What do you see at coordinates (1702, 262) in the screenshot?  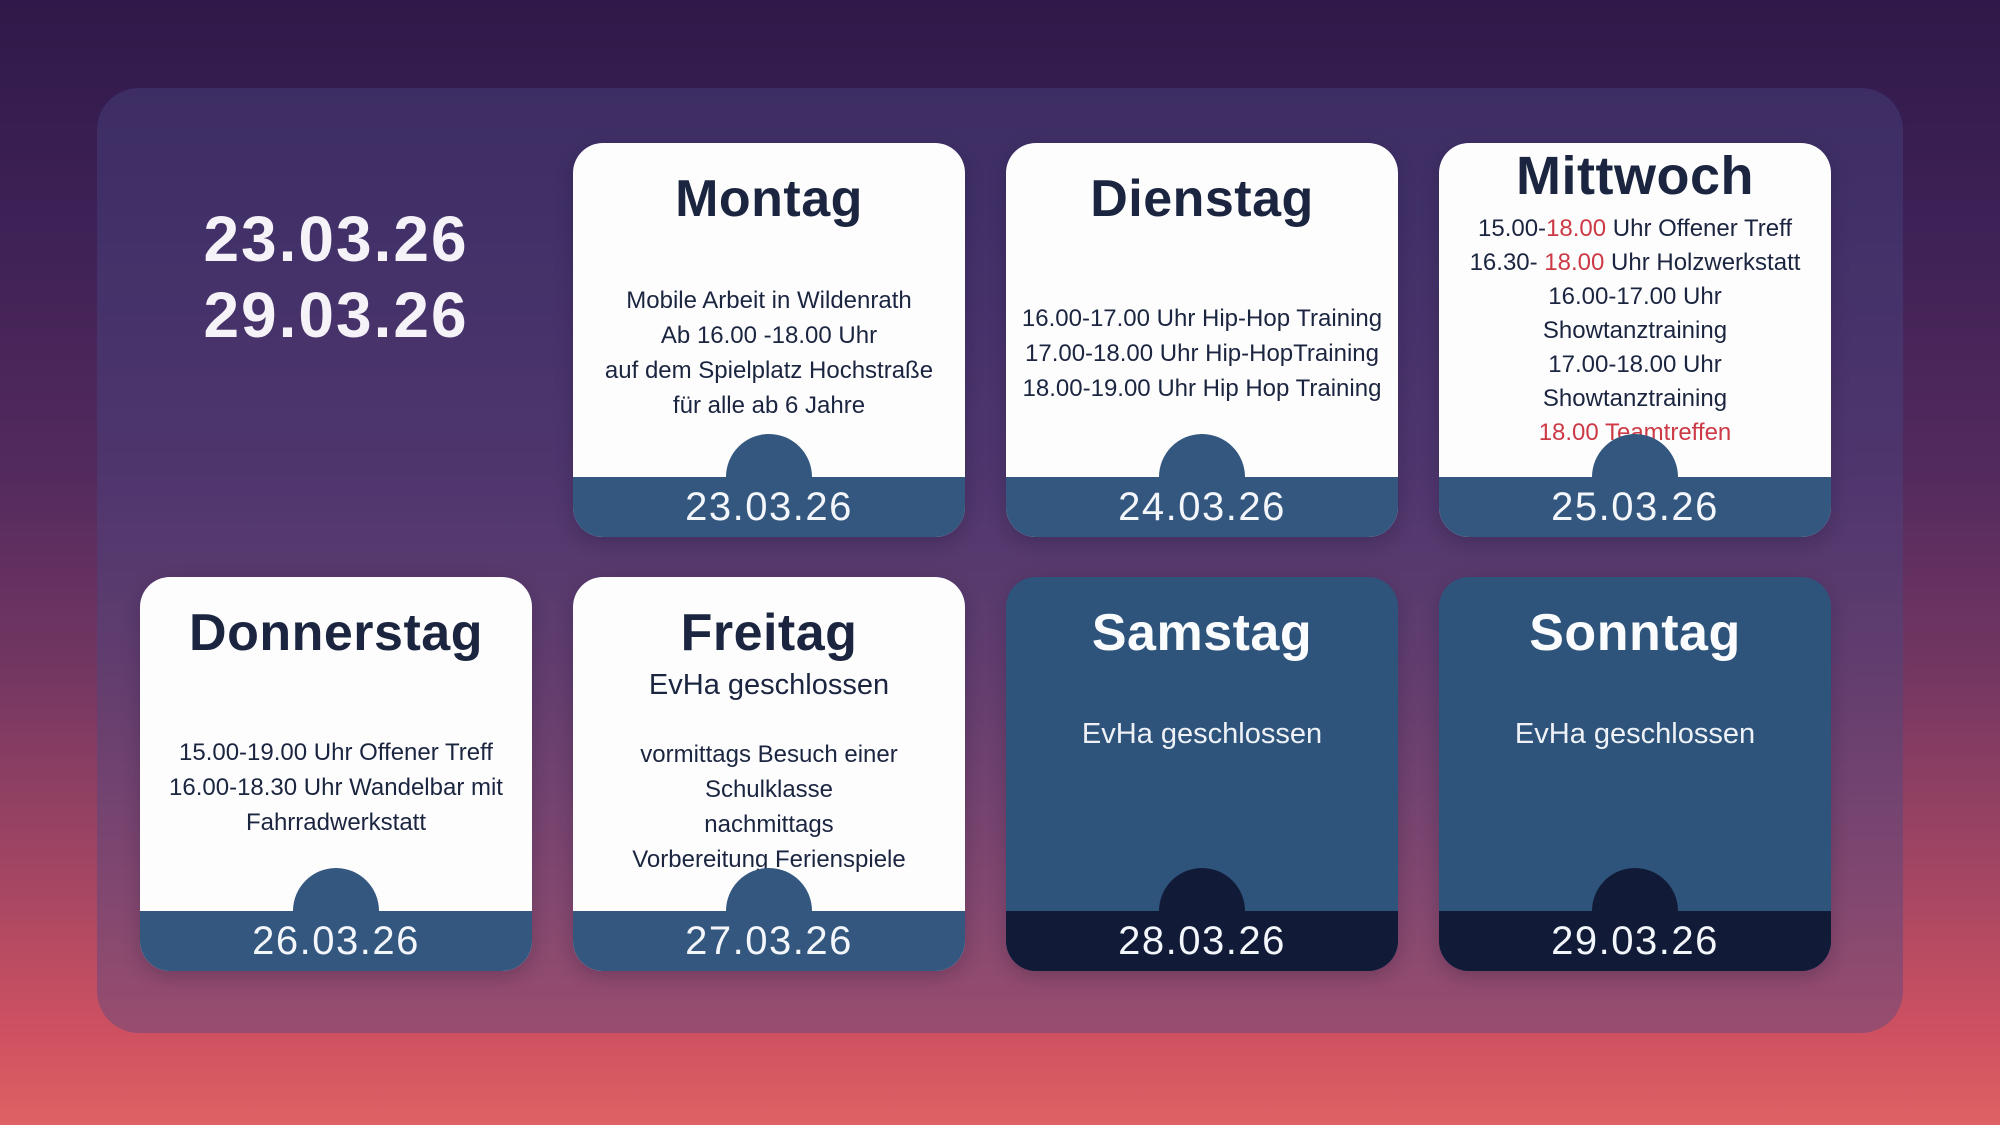 I see `schedule-text: Uhr Holzwerkstatt` at bounding box center [1702, 262].